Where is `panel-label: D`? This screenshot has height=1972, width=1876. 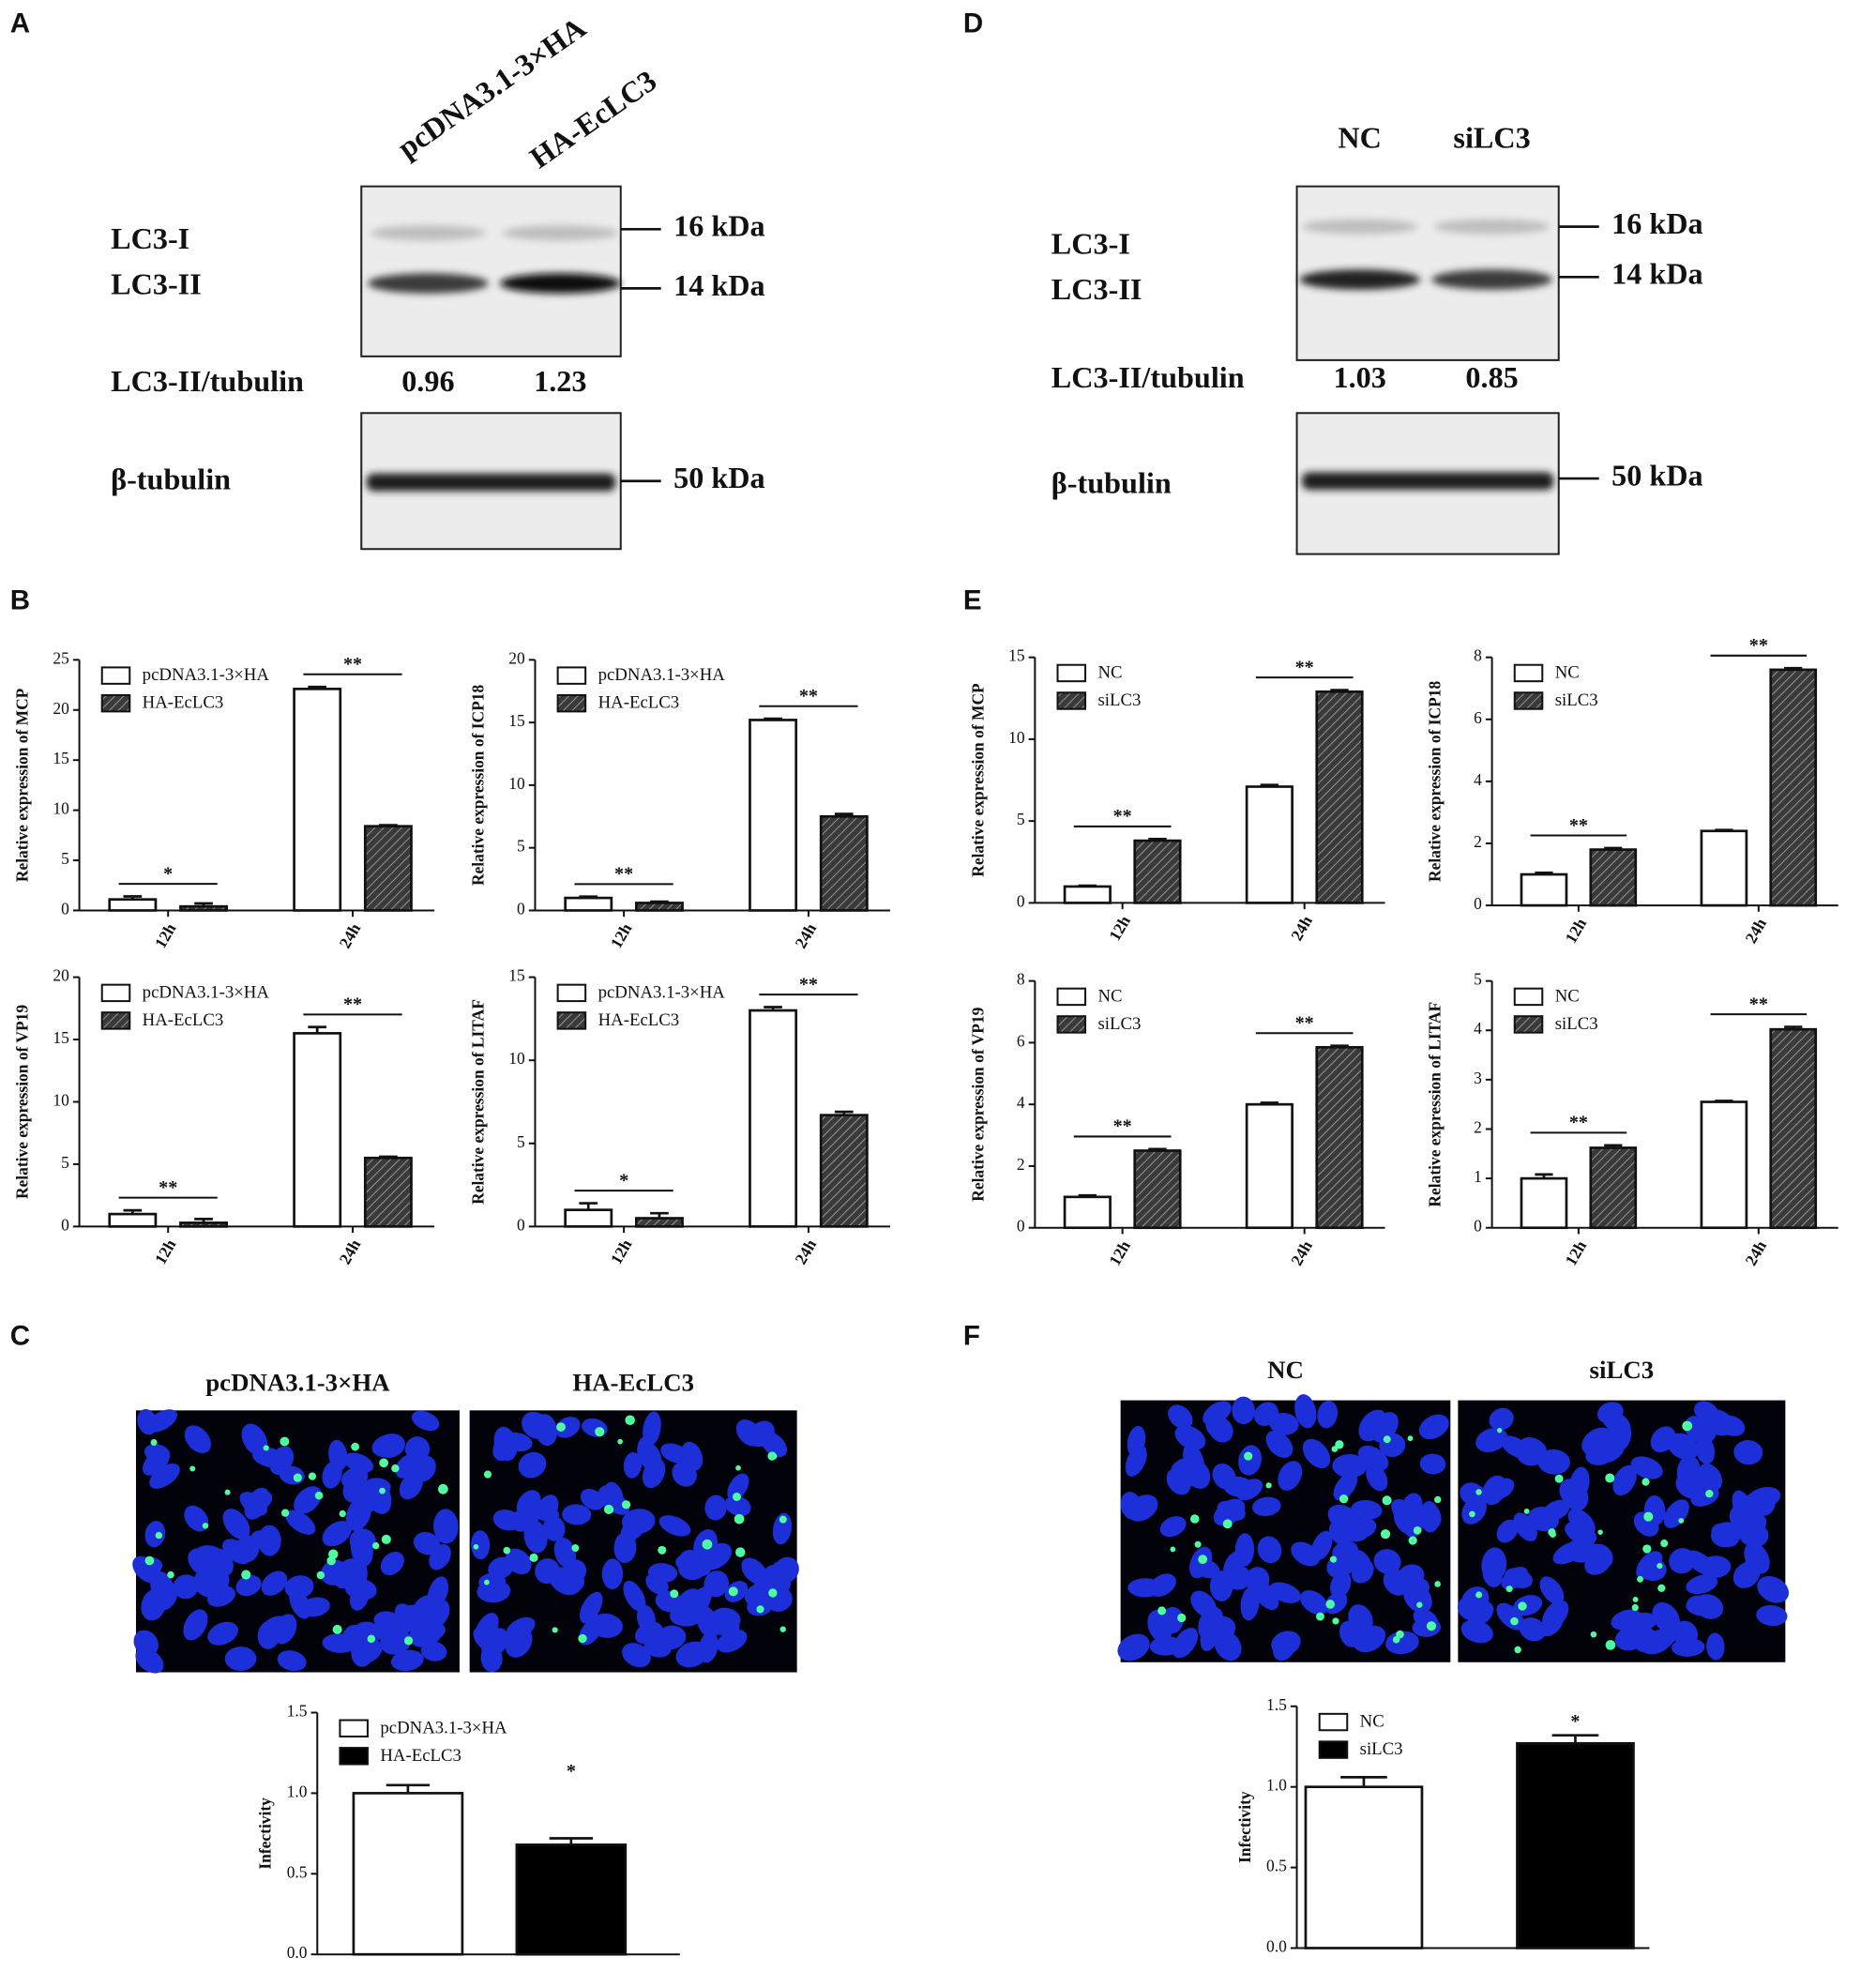 panel-label: D is located at coordinates (973, 23).